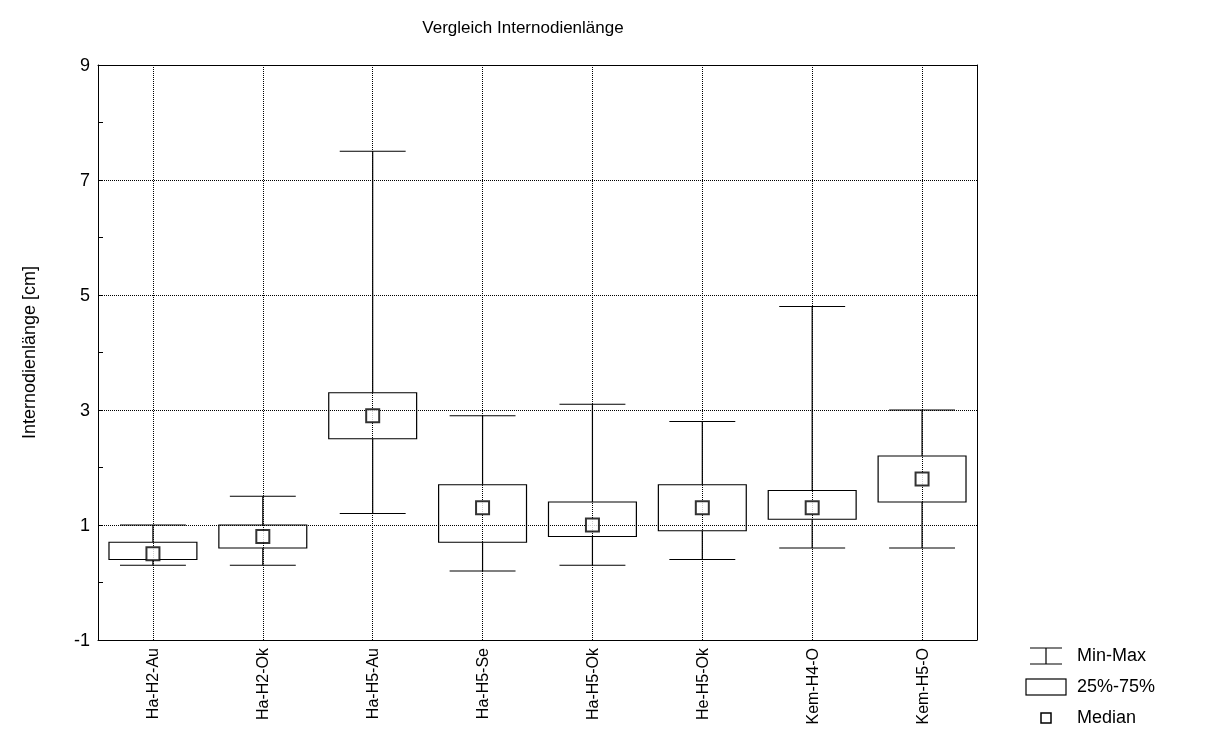 This screenshot has width=1205, height=753. I want to click on x-tick-label: Ha-H5-Se, so click(483, 683).